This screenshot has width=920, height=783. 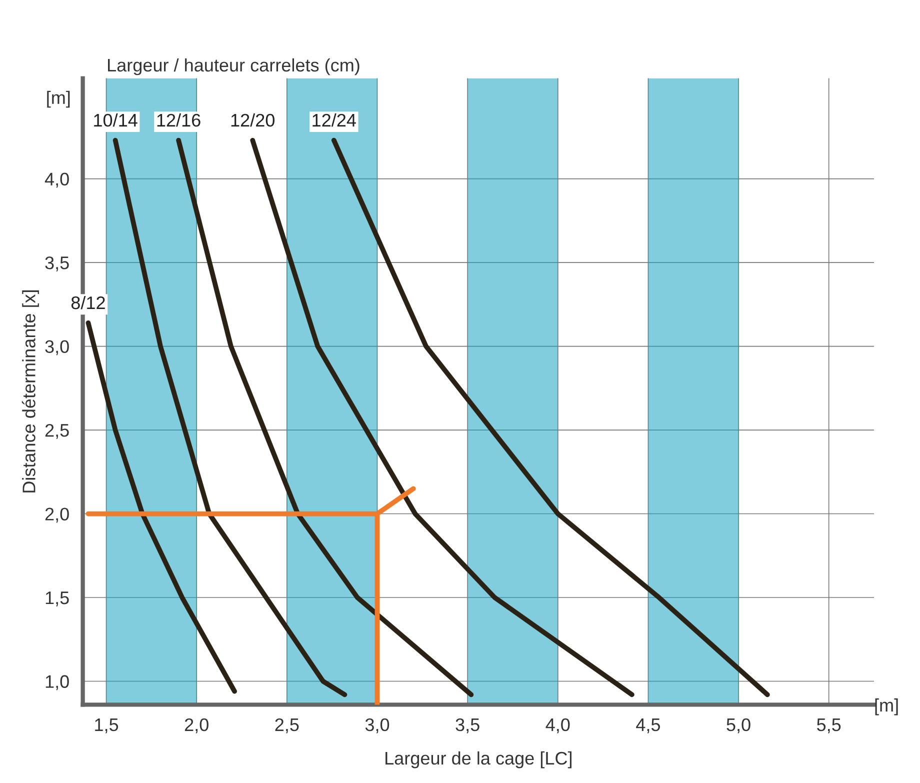 I want to click on y-axis-title: Distance déterminante [x], so click(x=30, y=391).